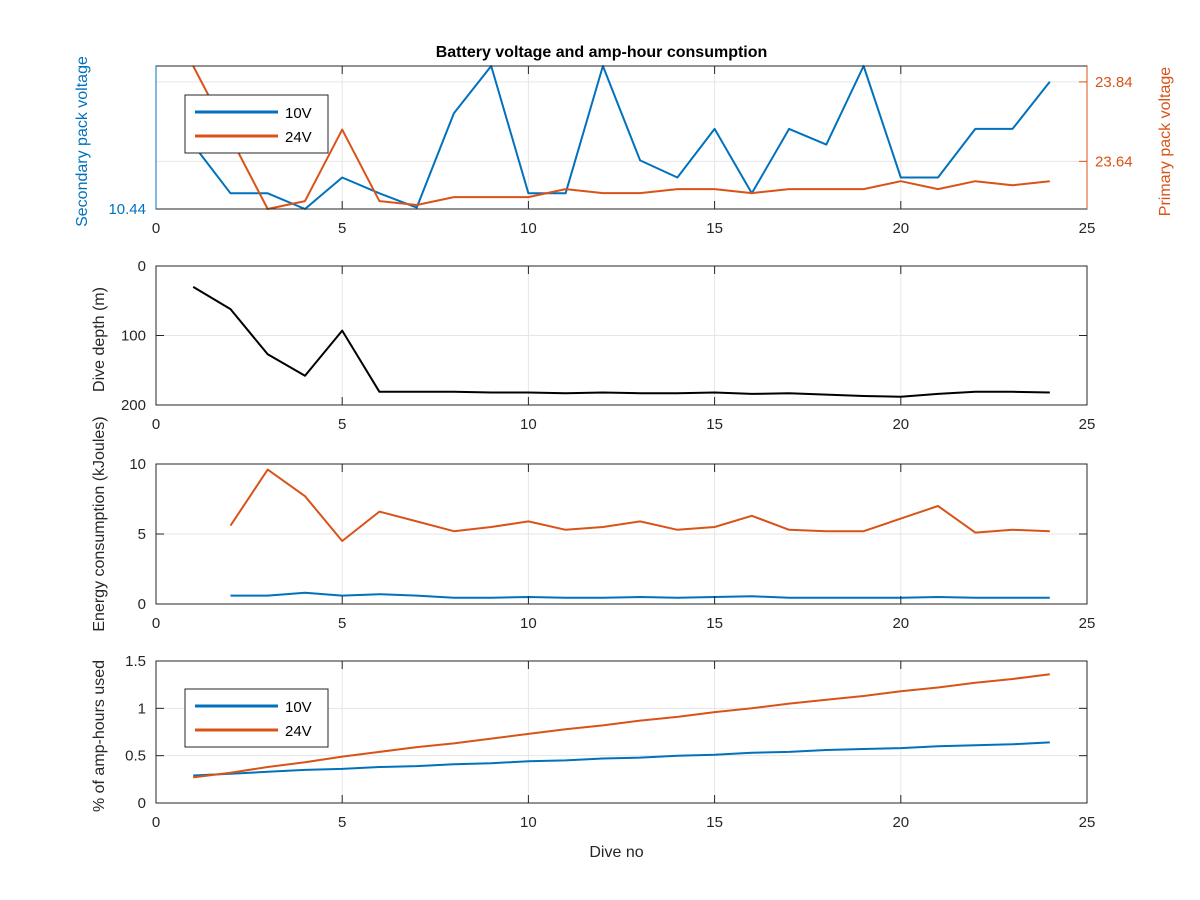  I want to click on y-right-axis-label: Primary pack voltage, so click(1165, 141).